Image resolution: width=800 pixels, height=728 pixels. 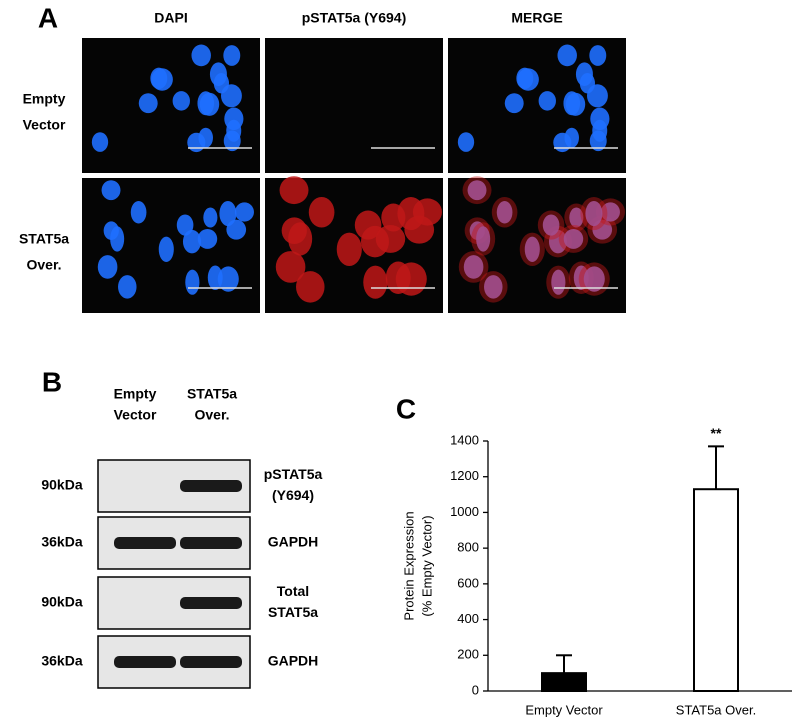 I want to click on column-header: MERGE, so click(x=536, y=18).